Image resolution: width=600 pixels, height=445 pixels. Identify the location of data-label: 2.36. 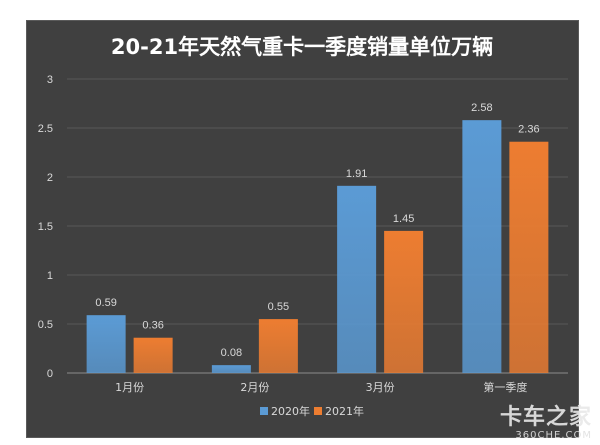
(528, 130).